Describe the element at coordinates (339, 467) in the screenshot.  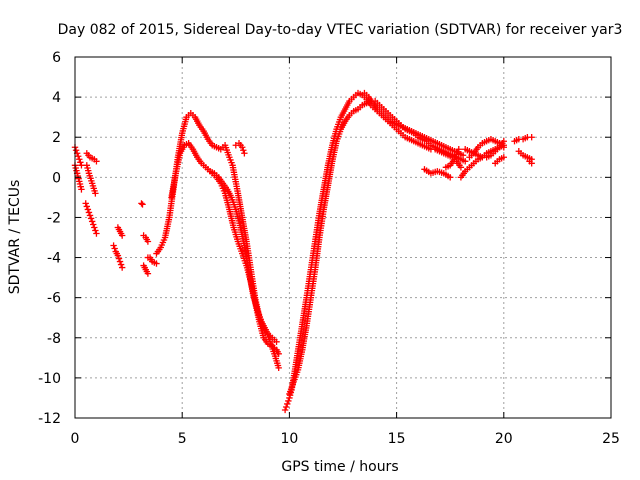
I see `x-axis-label: GPS time / hours` at that location.